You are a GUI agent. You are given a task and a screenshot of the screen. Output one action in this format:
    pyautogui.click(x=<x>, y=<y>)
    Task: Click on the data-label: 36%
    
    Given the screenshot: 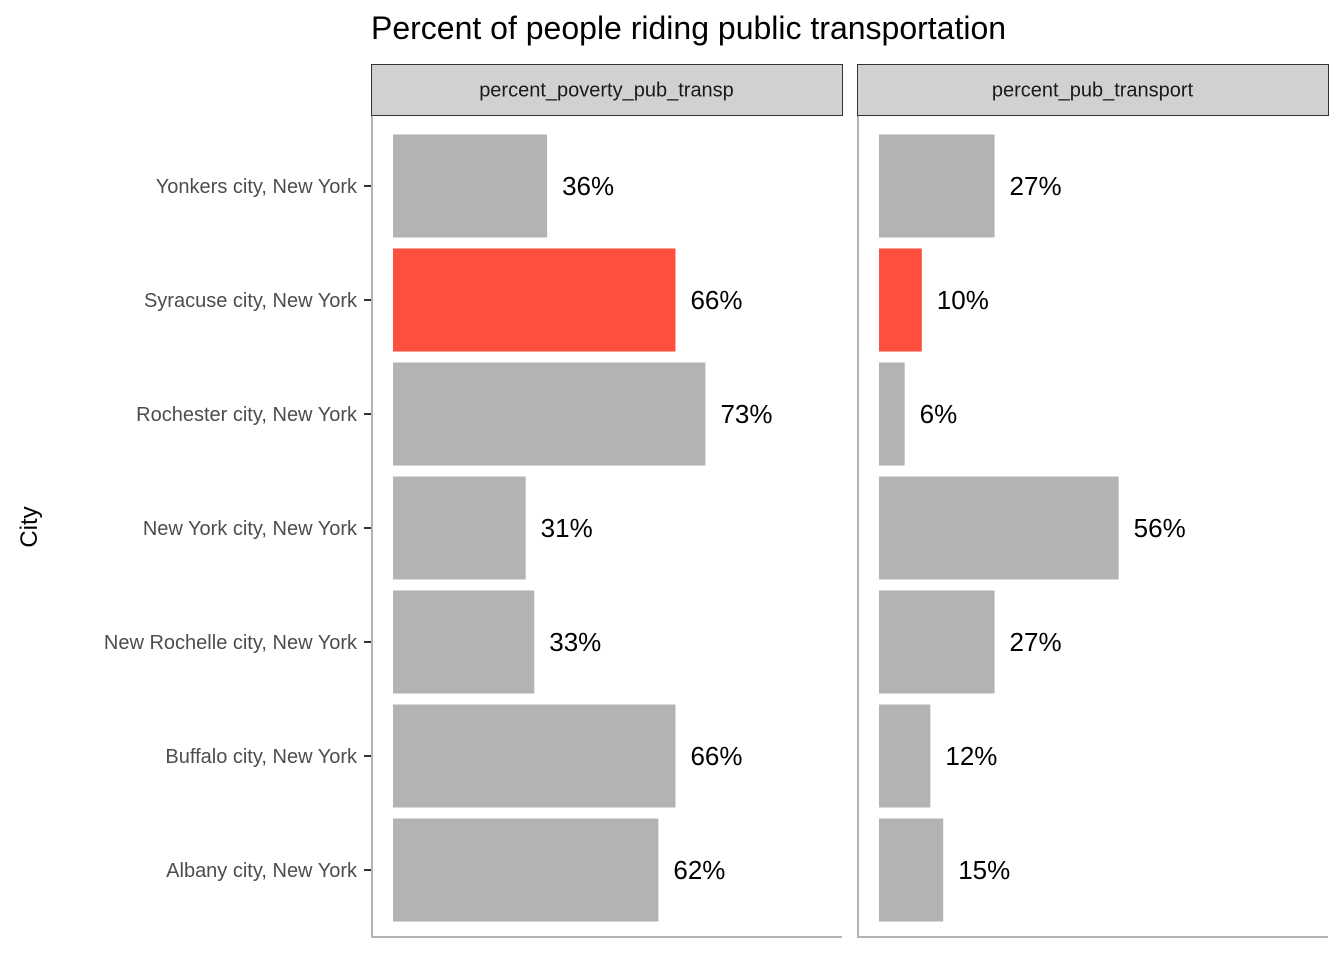 What is the action you would take?
    pyautogui.click(x=588, y=186)
    